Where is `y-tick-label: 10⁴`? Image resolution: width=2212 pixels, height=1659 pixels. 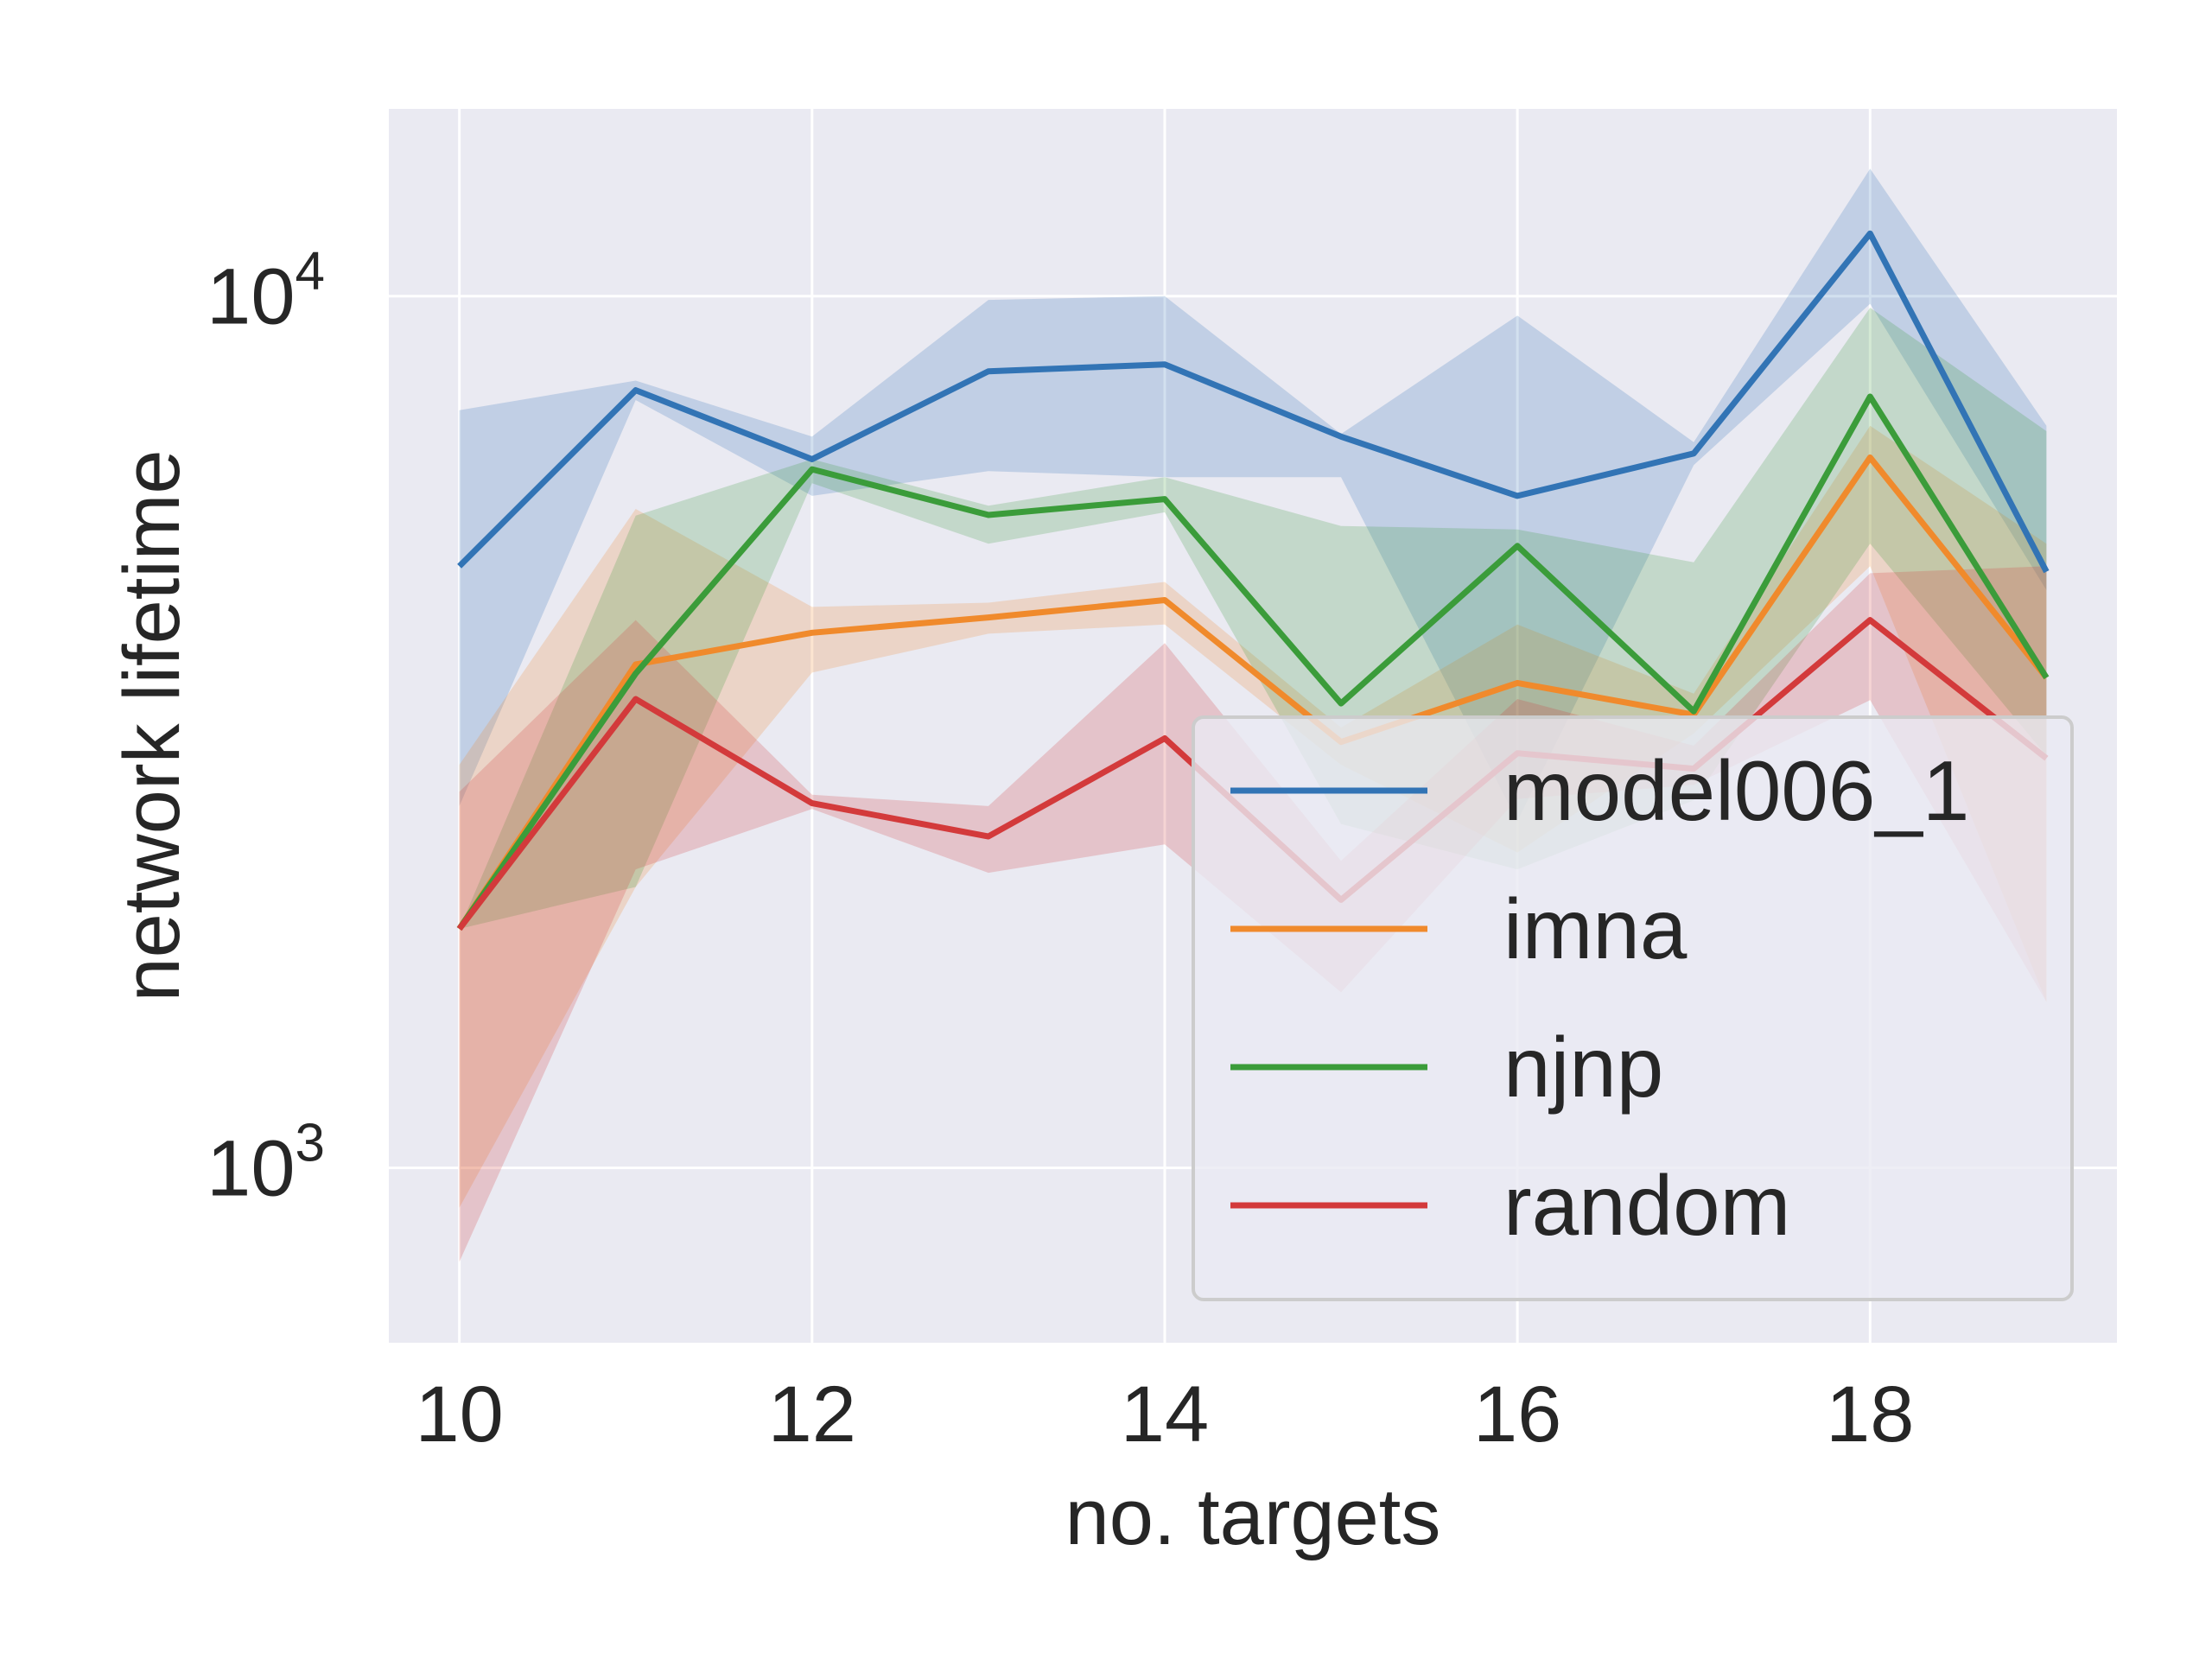
y-tick-label: 10⁴ is located at coordinates (266, 291).